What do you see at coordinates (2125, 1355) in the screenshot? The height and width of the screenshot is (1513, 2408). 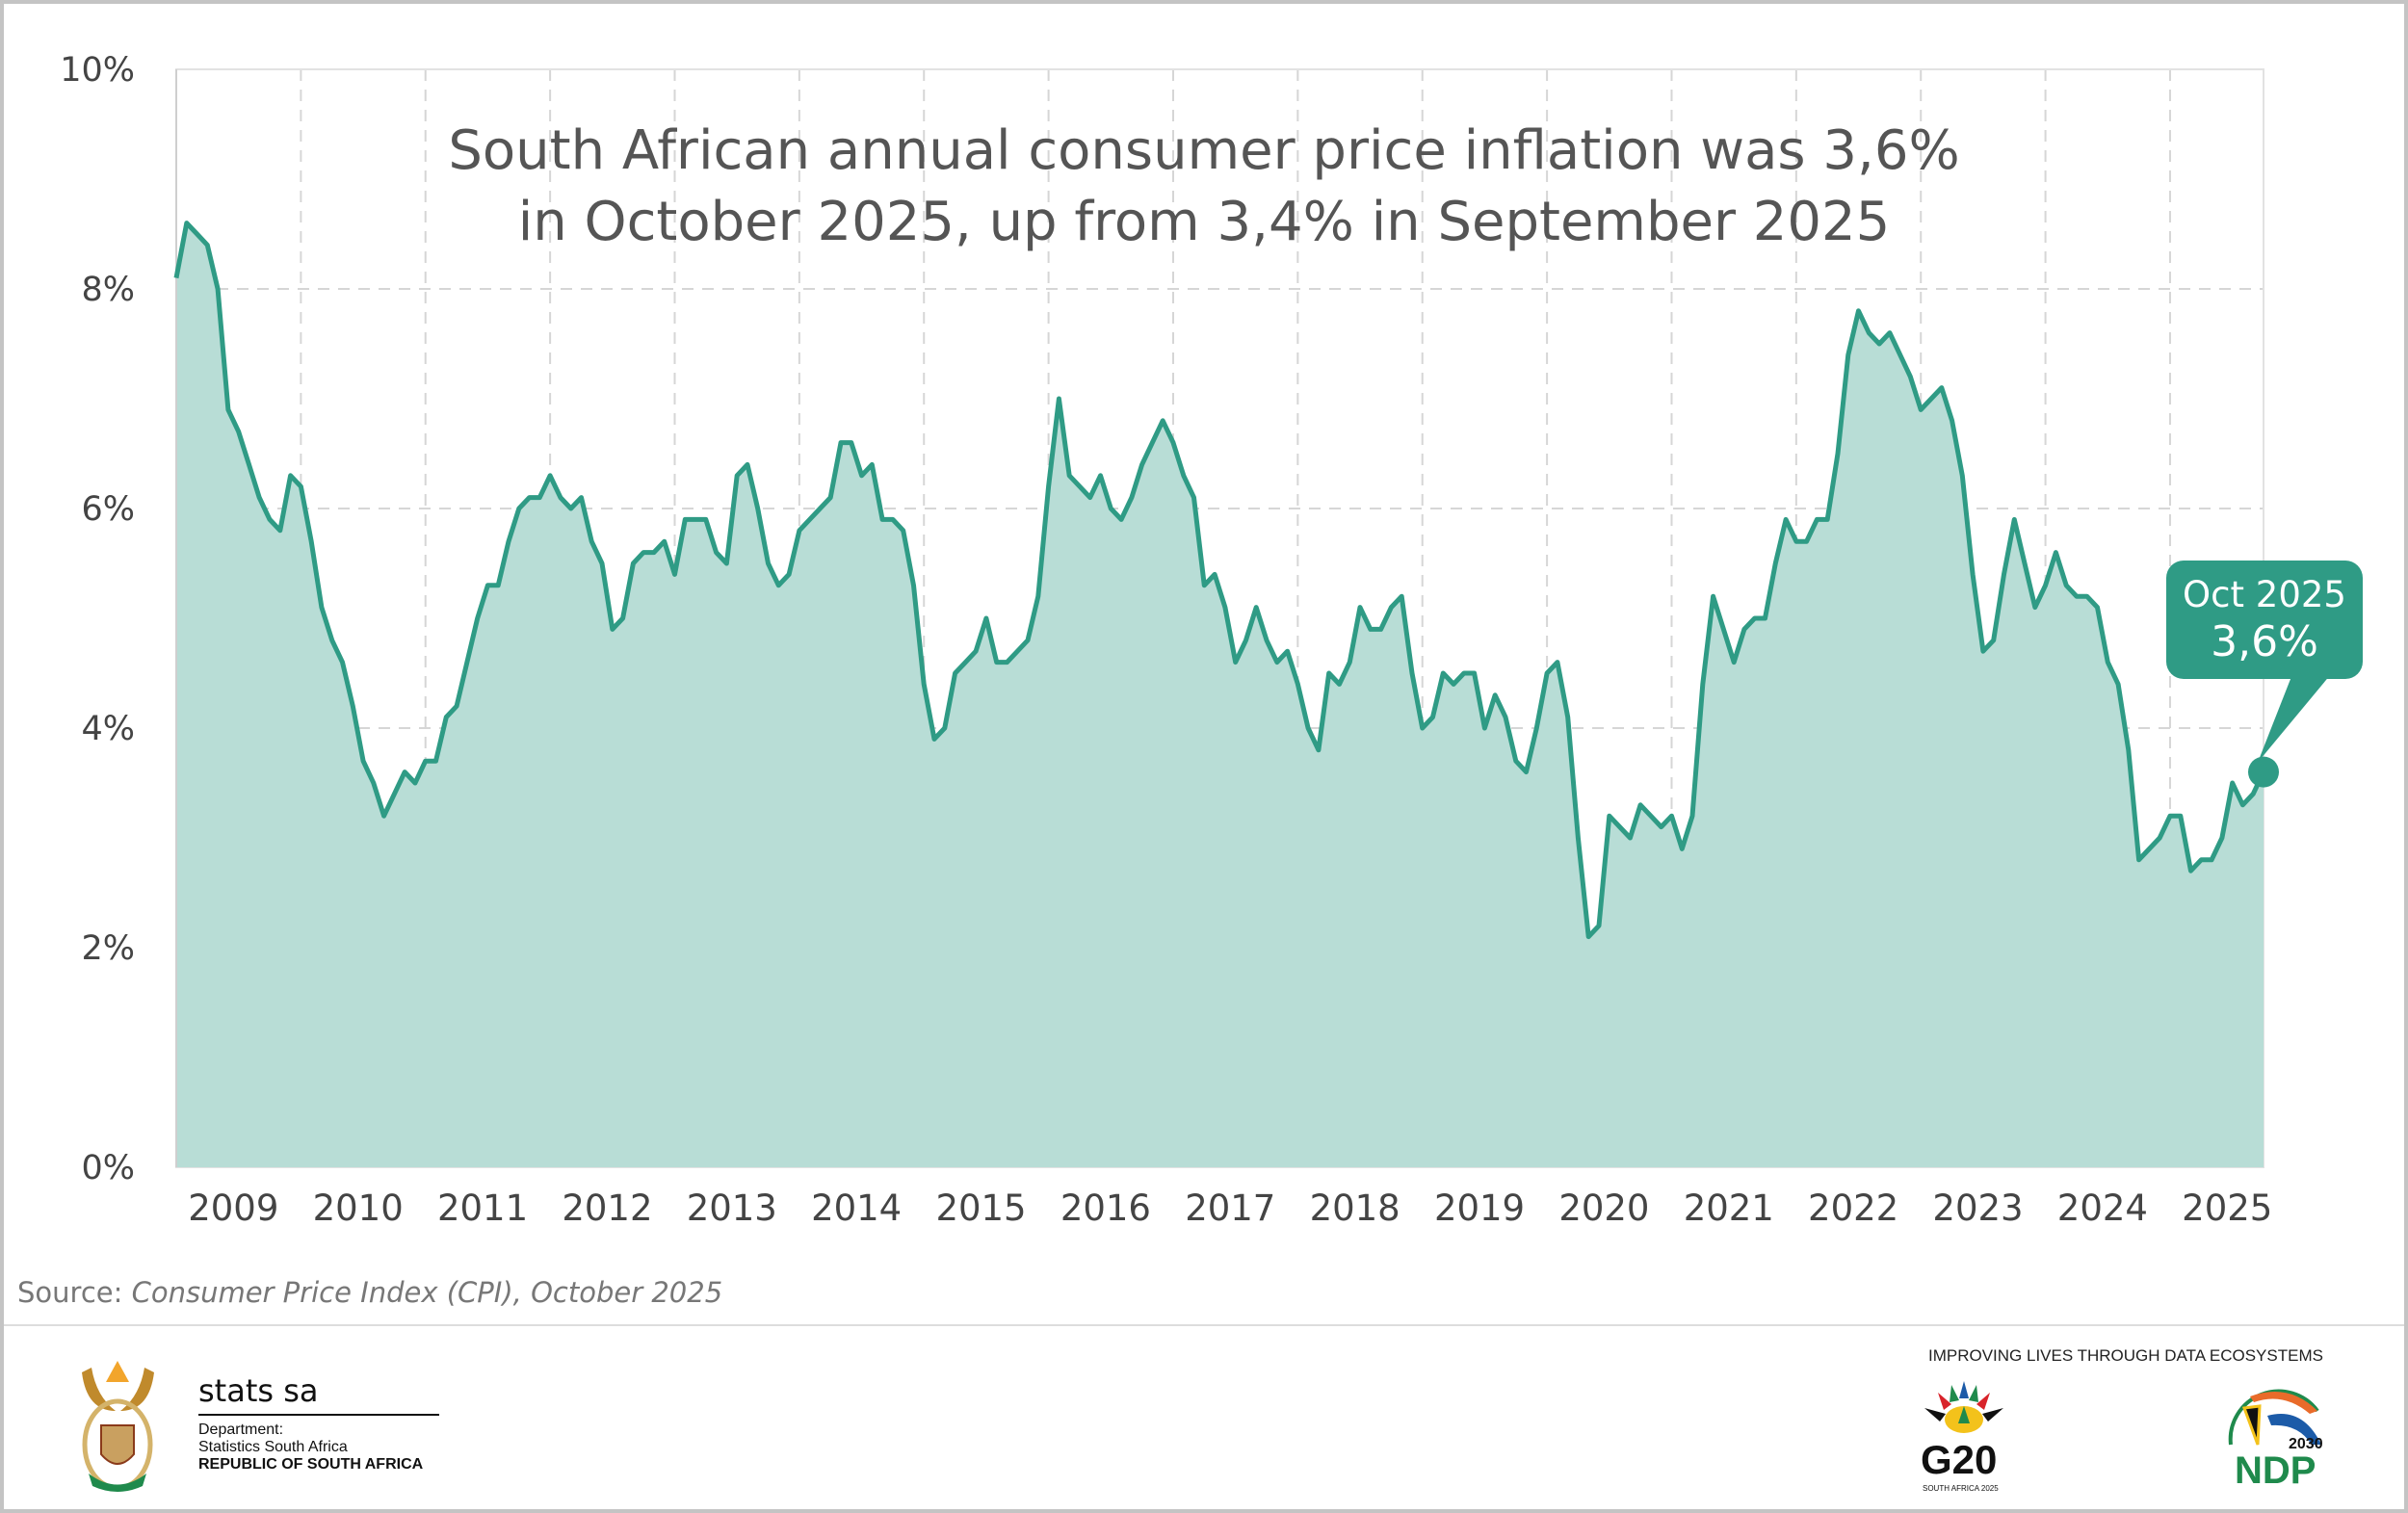 I see `footer-tagline: IMPROVING LIVES THROUGH DATA ECOSYSTEMS` at bounding box center [2125, 1355].